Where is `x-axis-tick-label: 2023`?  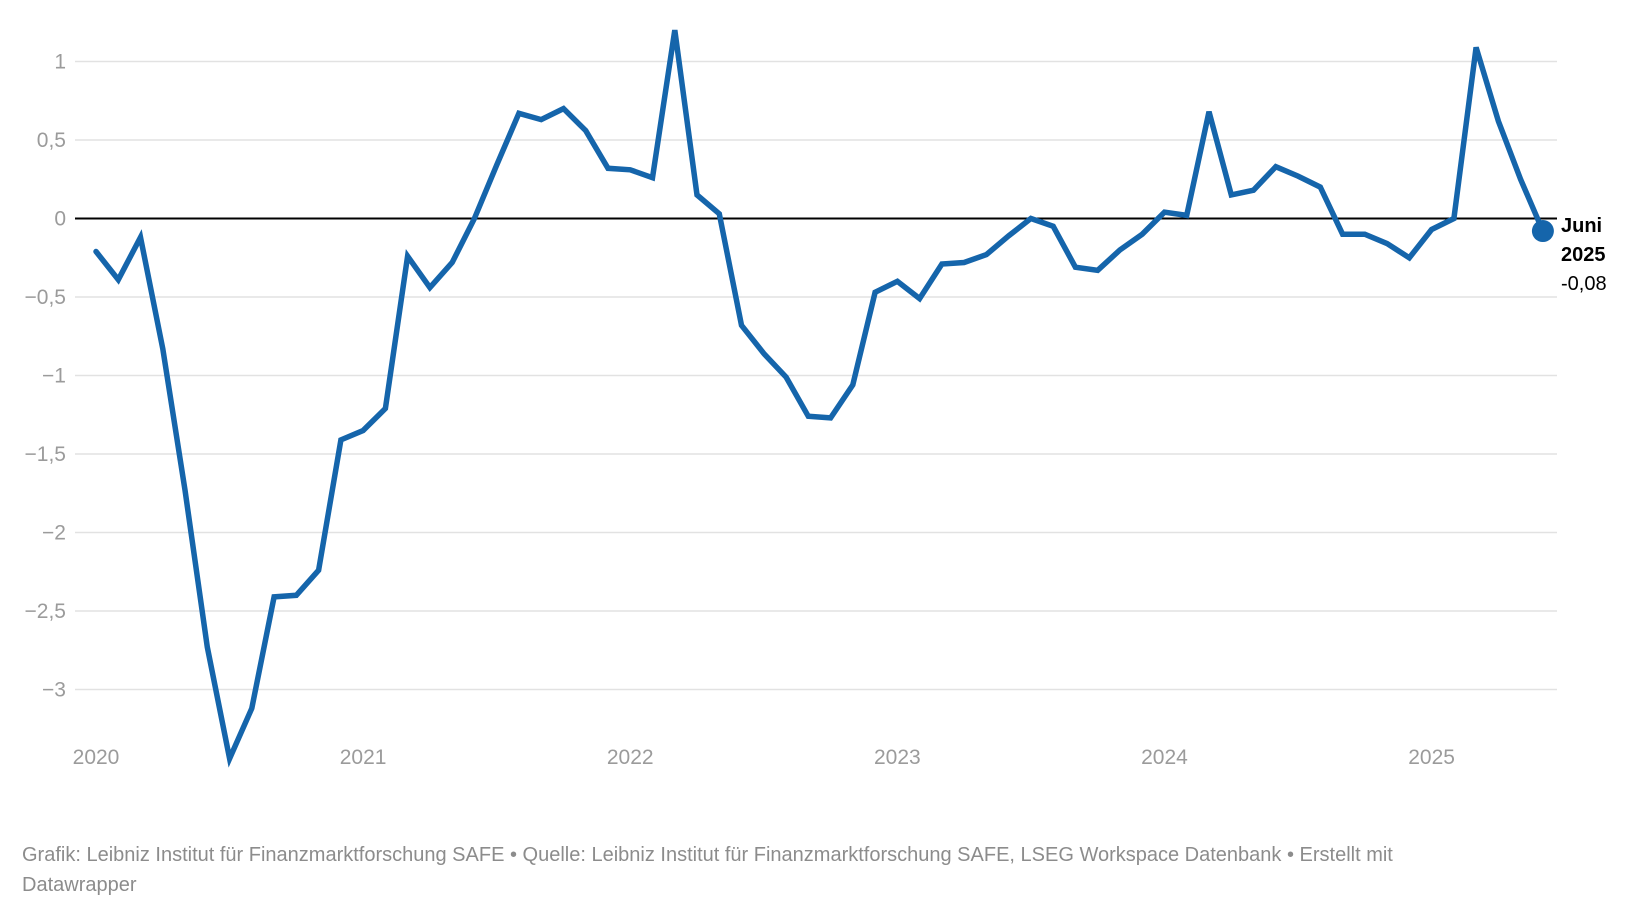
x-axis-tick-label: 2023 is located at coordinates (897, 757).